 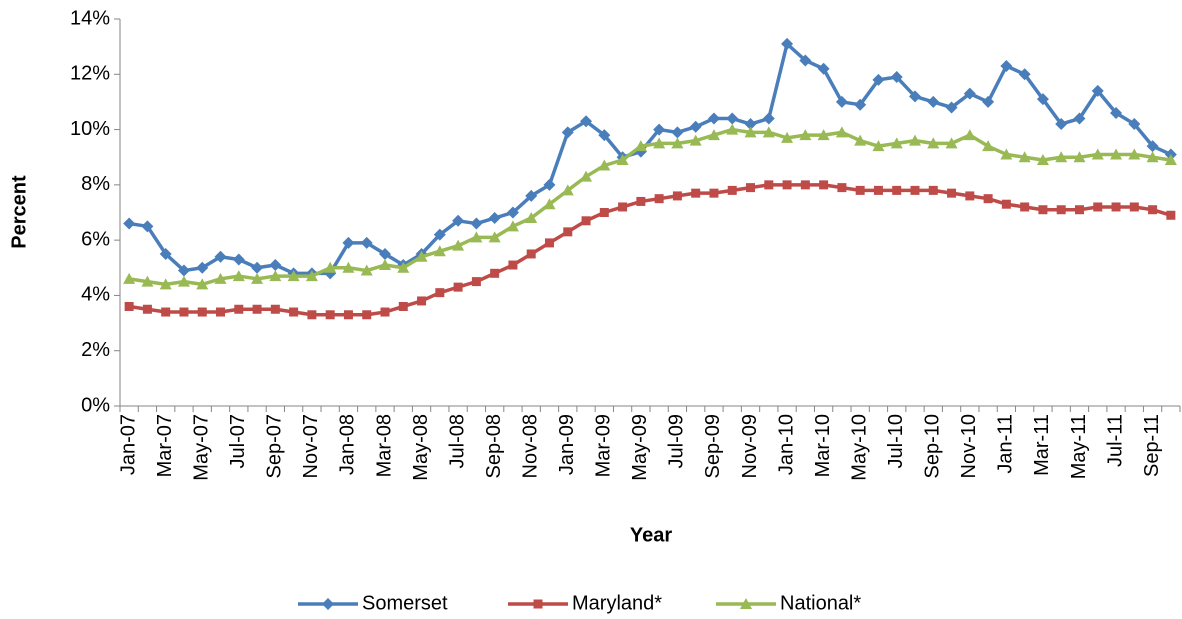 I want to click on x-tick-label: Jan-07, so click(x=128, y=444).